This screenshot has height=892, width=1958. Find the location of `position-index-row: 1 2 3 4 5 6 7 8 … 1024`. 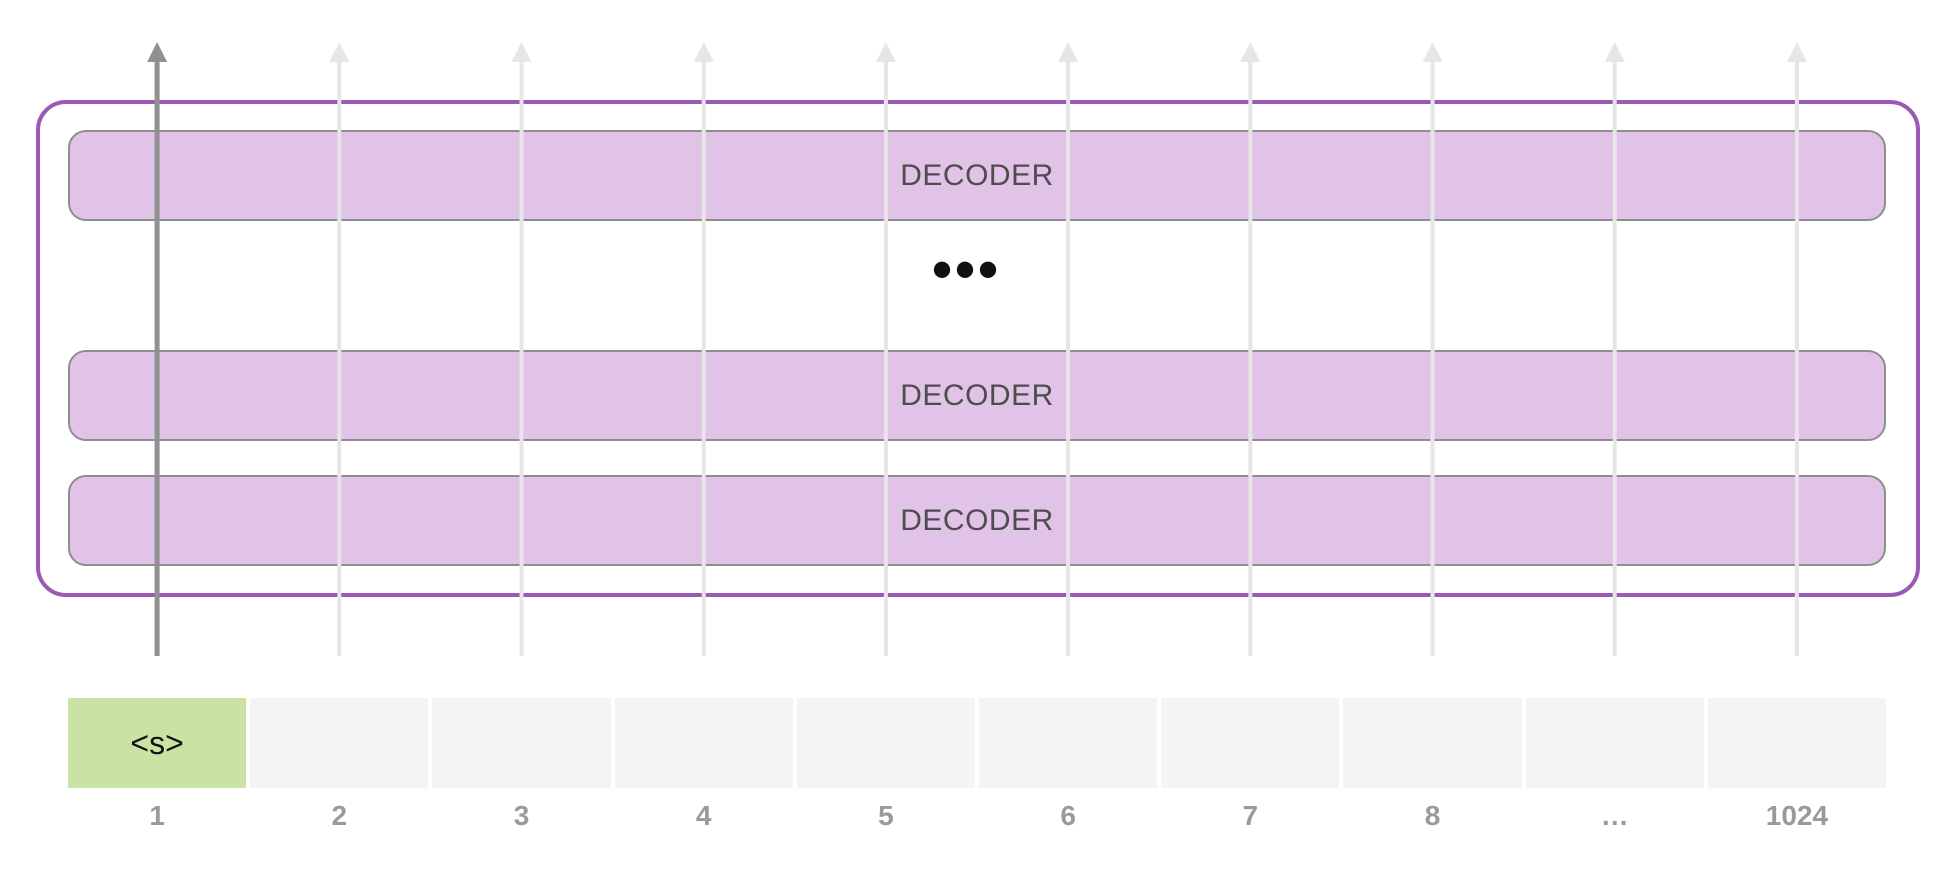

position-index-row: 1 2 3 4 5 6 7 8 … 1024 is located at coordinates (977, 820).